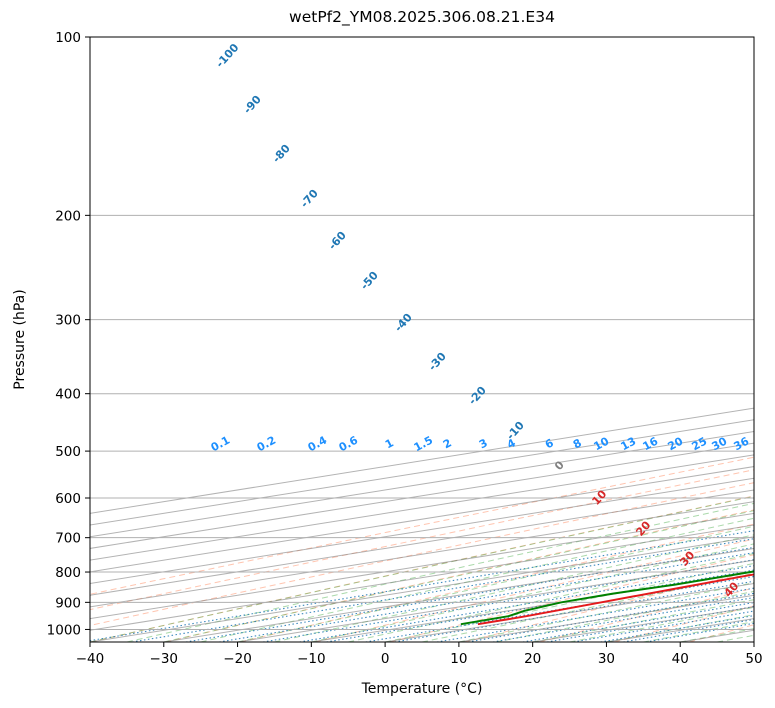  What do you see at coordinates (68, 539) in the screenshot?
I see `y-tick-label: 700` at bounding box center [68, 539].